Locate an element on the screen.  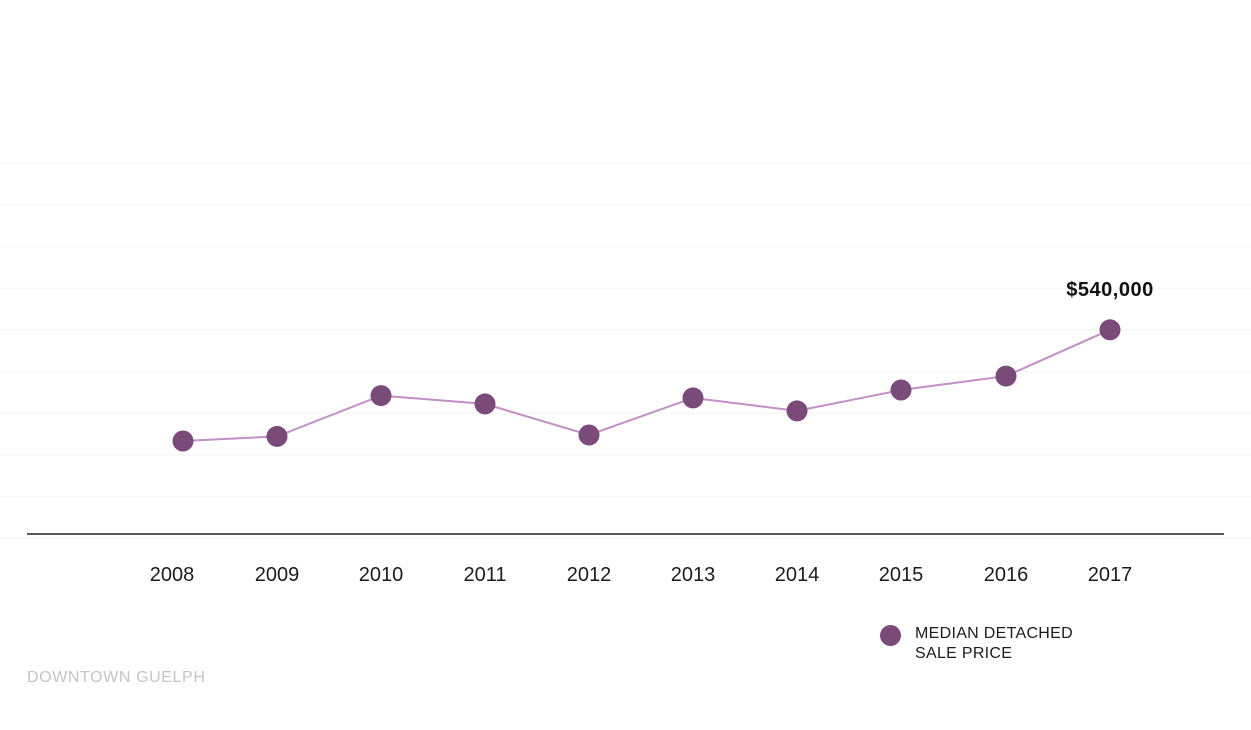
data-label: $540,000 is located at coordinates (1109, 290).